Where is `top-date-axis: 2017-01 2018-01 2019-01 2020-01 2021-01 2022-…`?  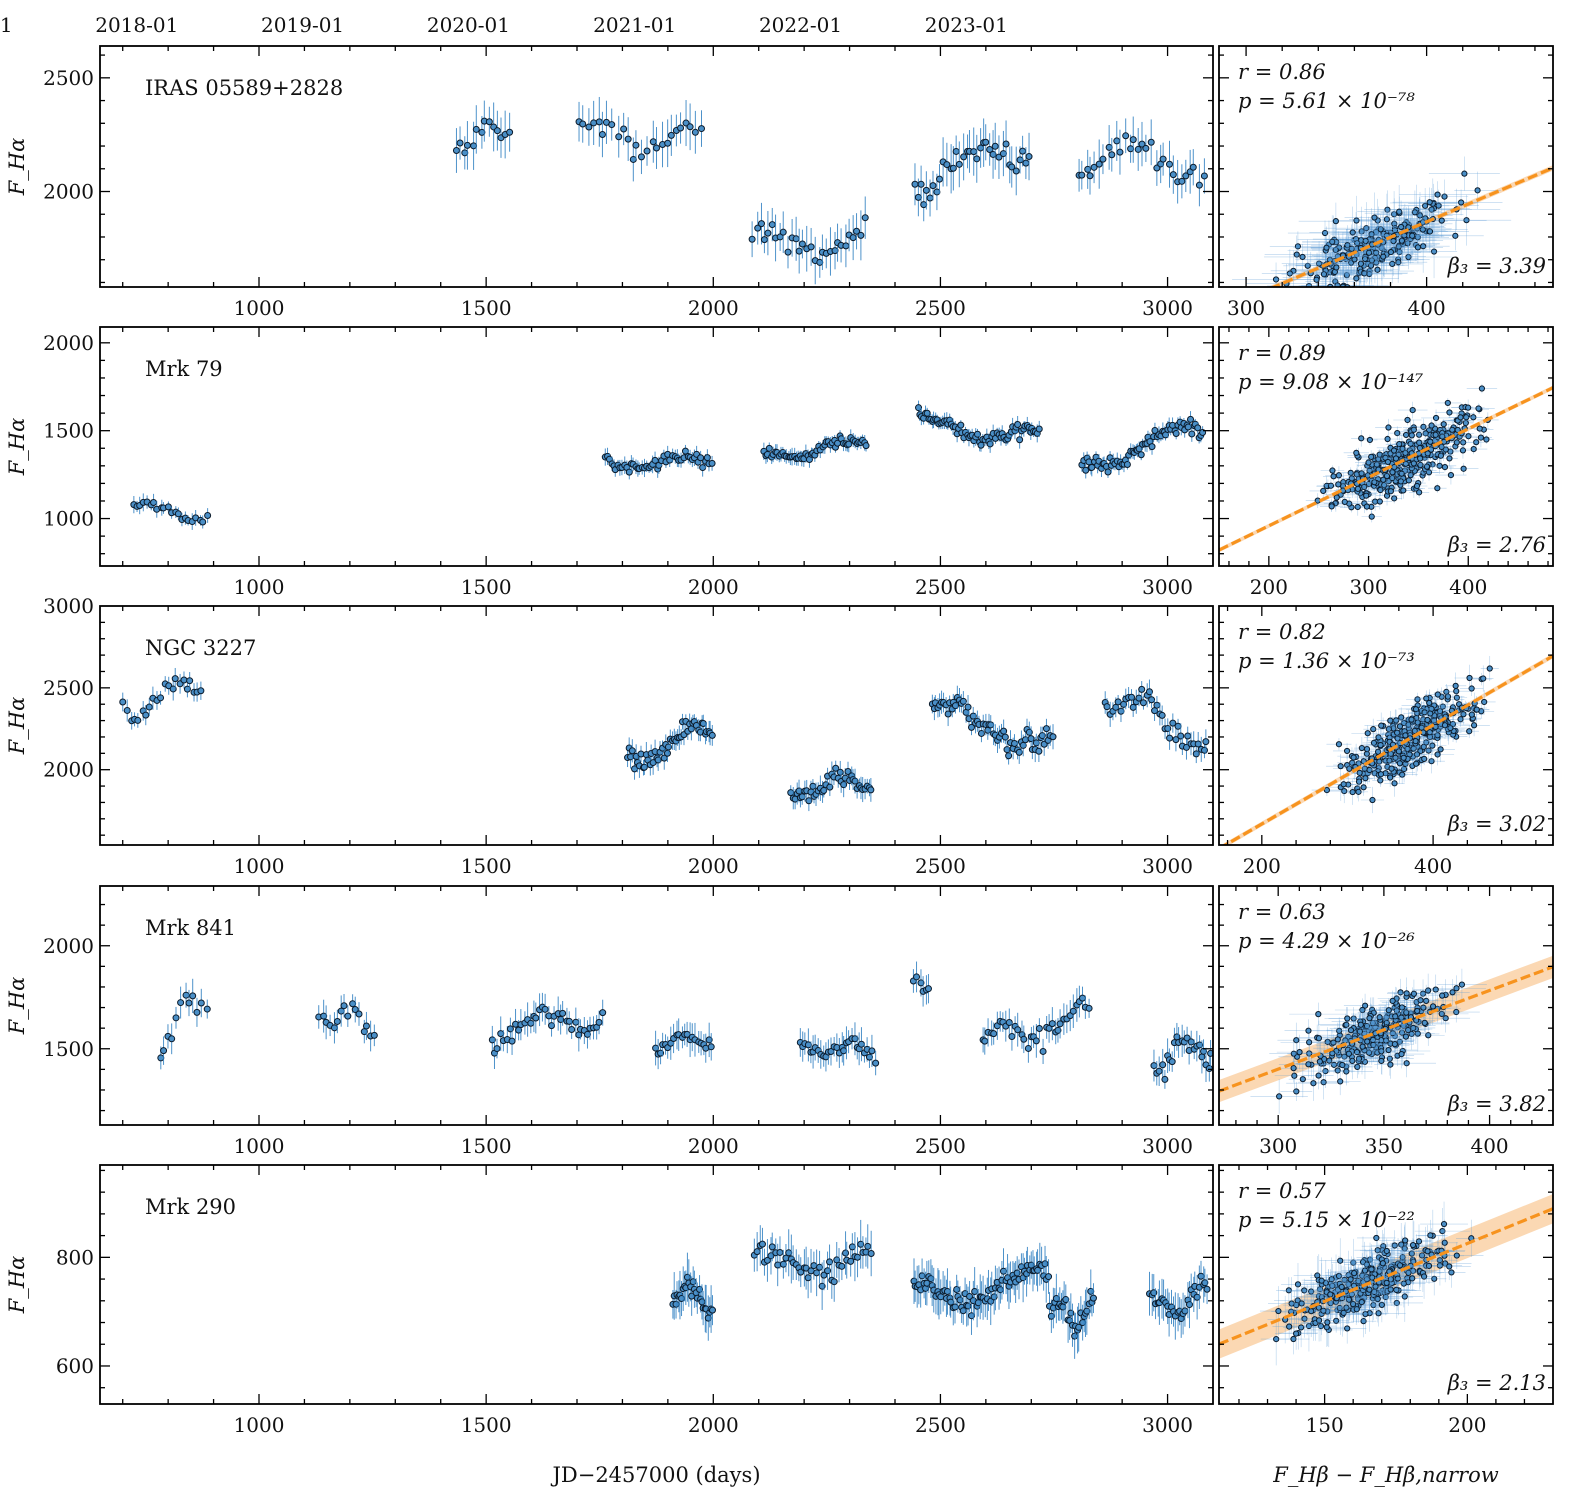 top-date-axis: 2017-01 2018-01 2019-01 2020-01 2021-01 2022-… is located at coordinates (504, 25).